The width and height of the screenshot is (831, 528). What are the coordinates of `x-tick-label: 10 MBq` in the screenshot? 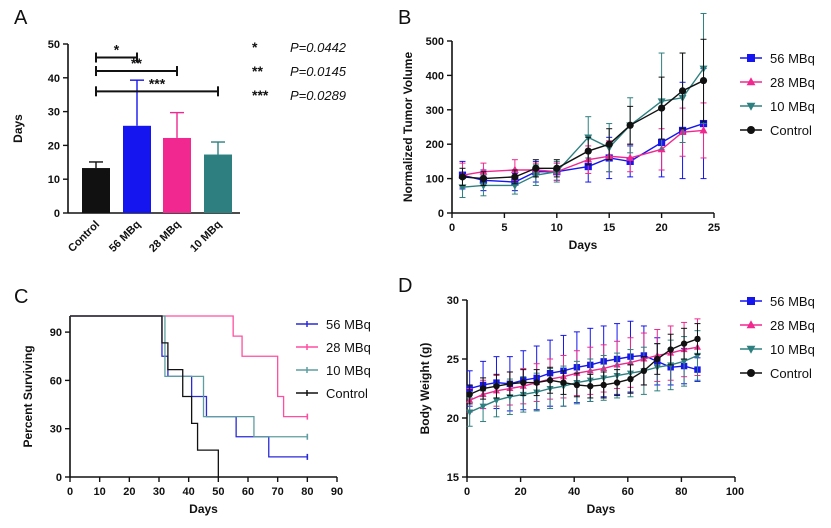 It's located at (206, 237).